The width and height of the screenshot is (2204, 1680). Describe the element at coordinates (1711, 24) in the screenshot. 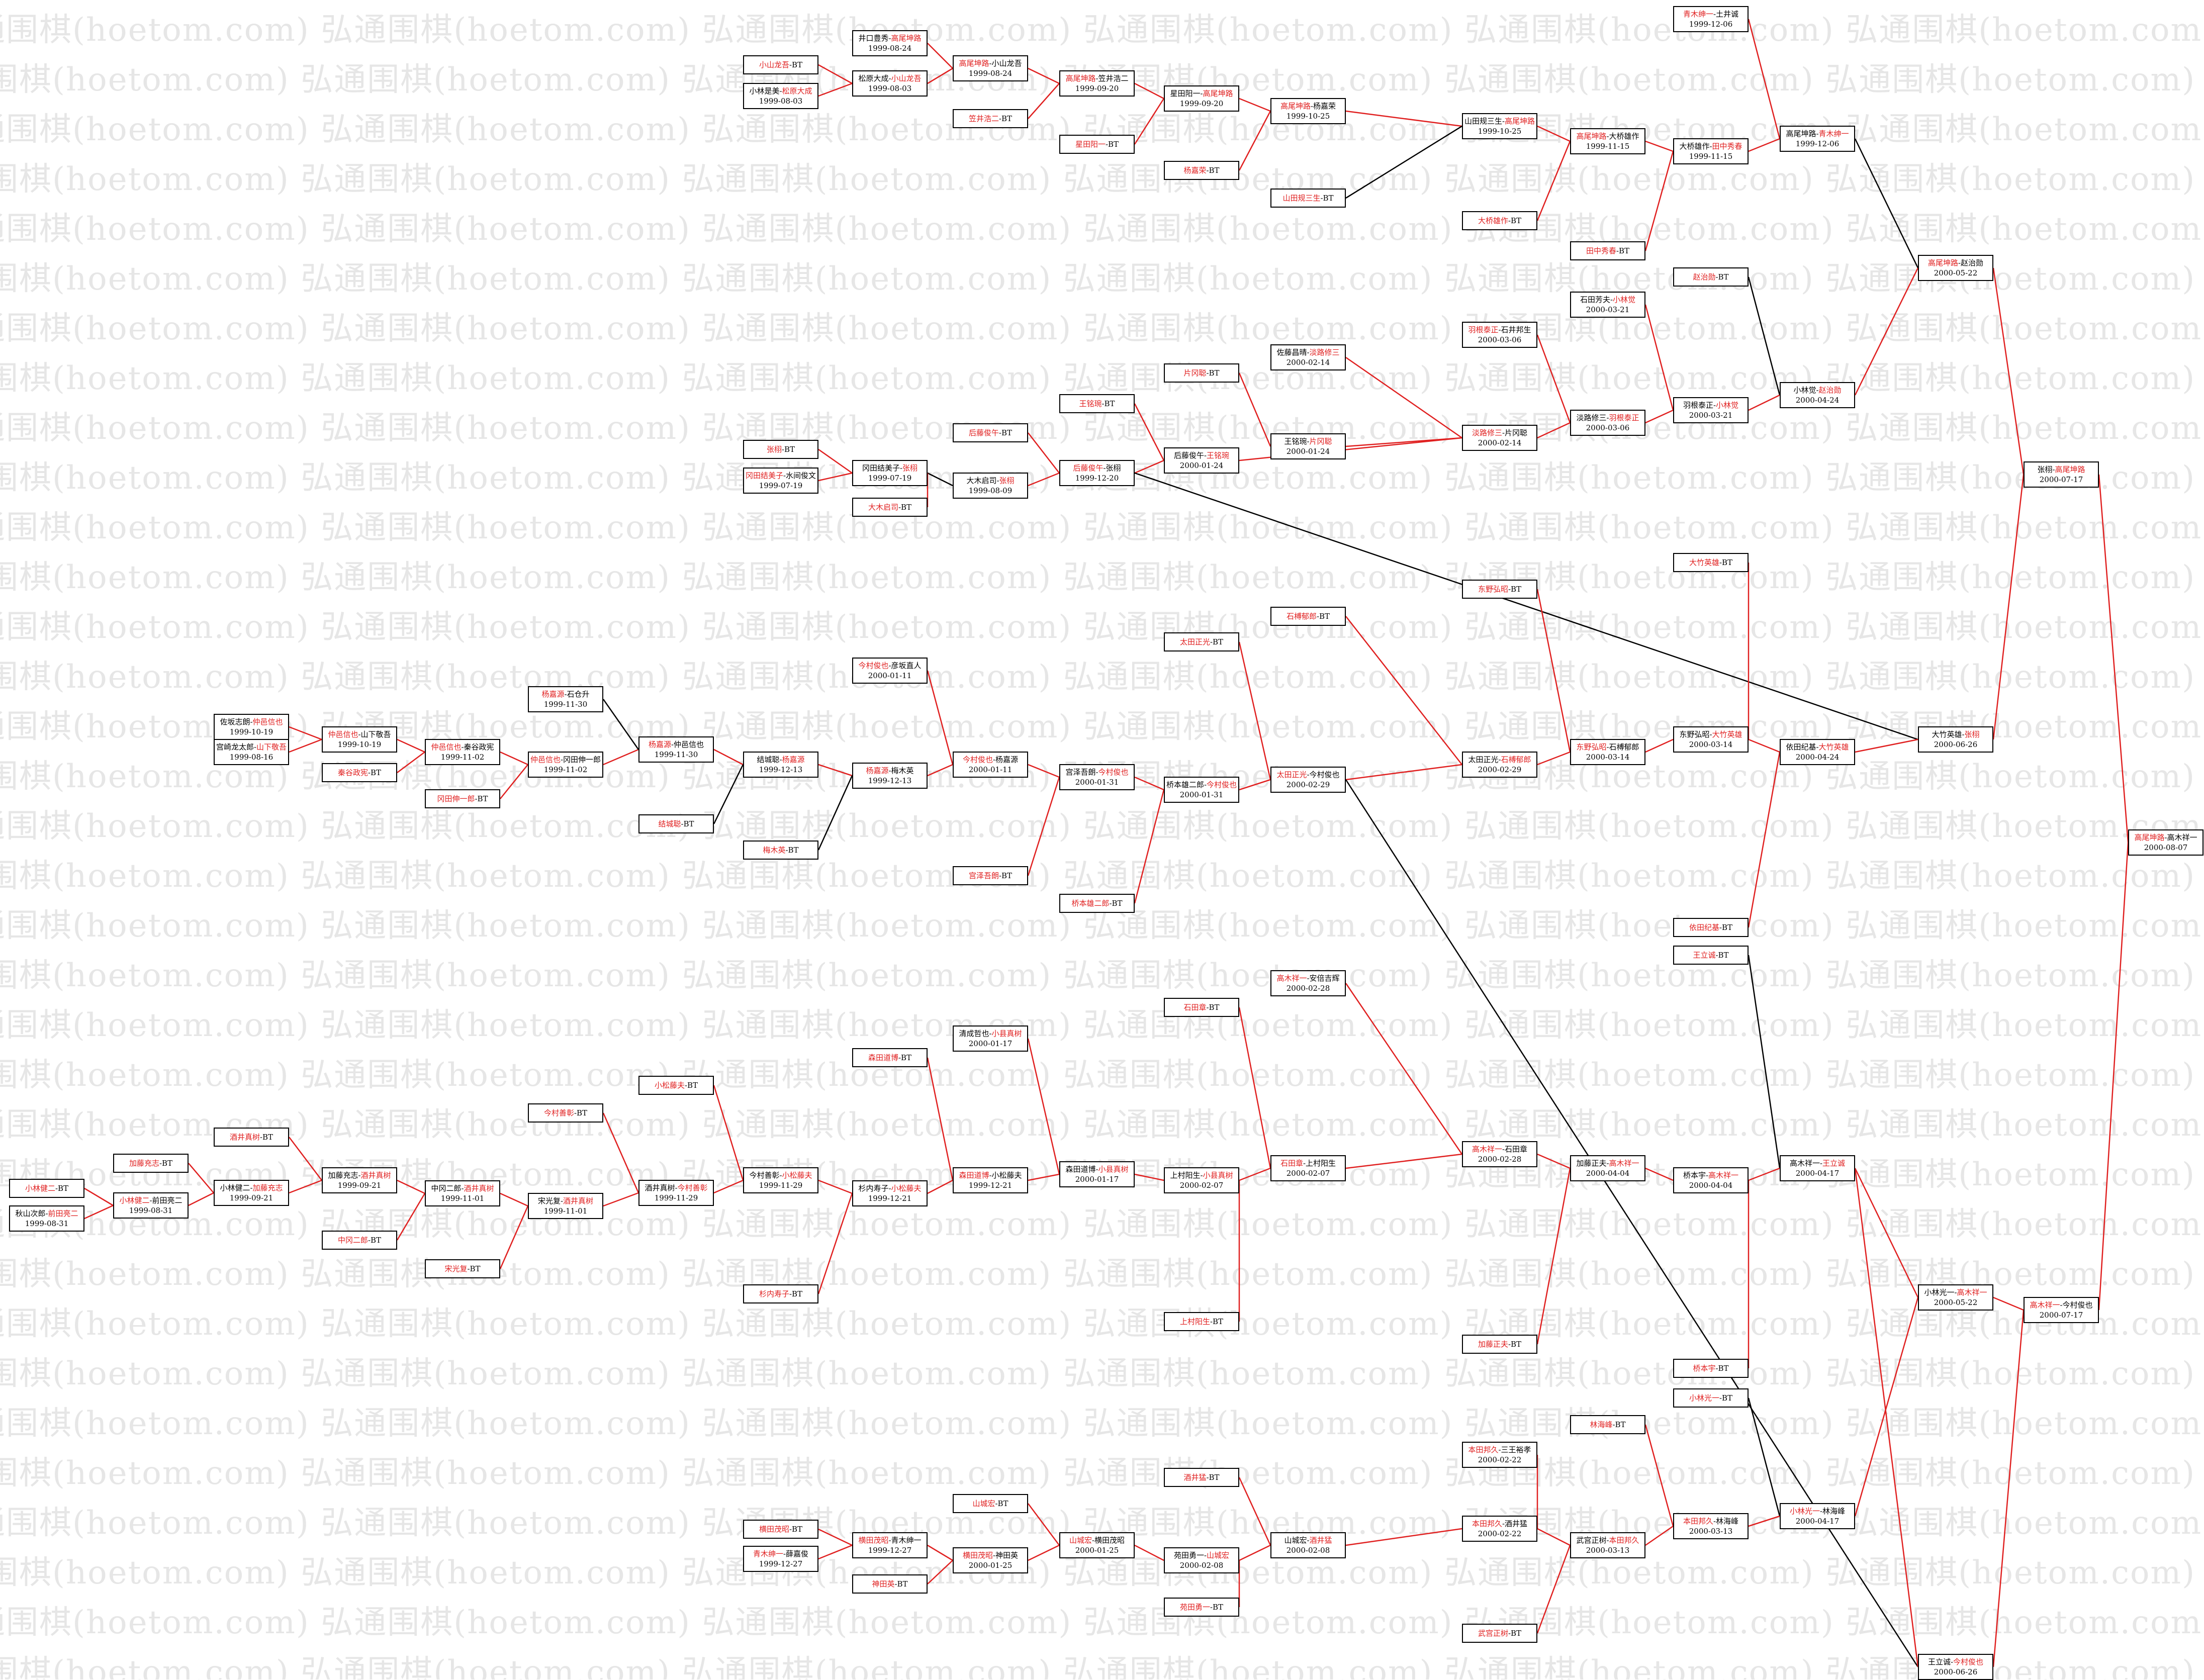

I see `match-date: 1999-12-06` at that location.